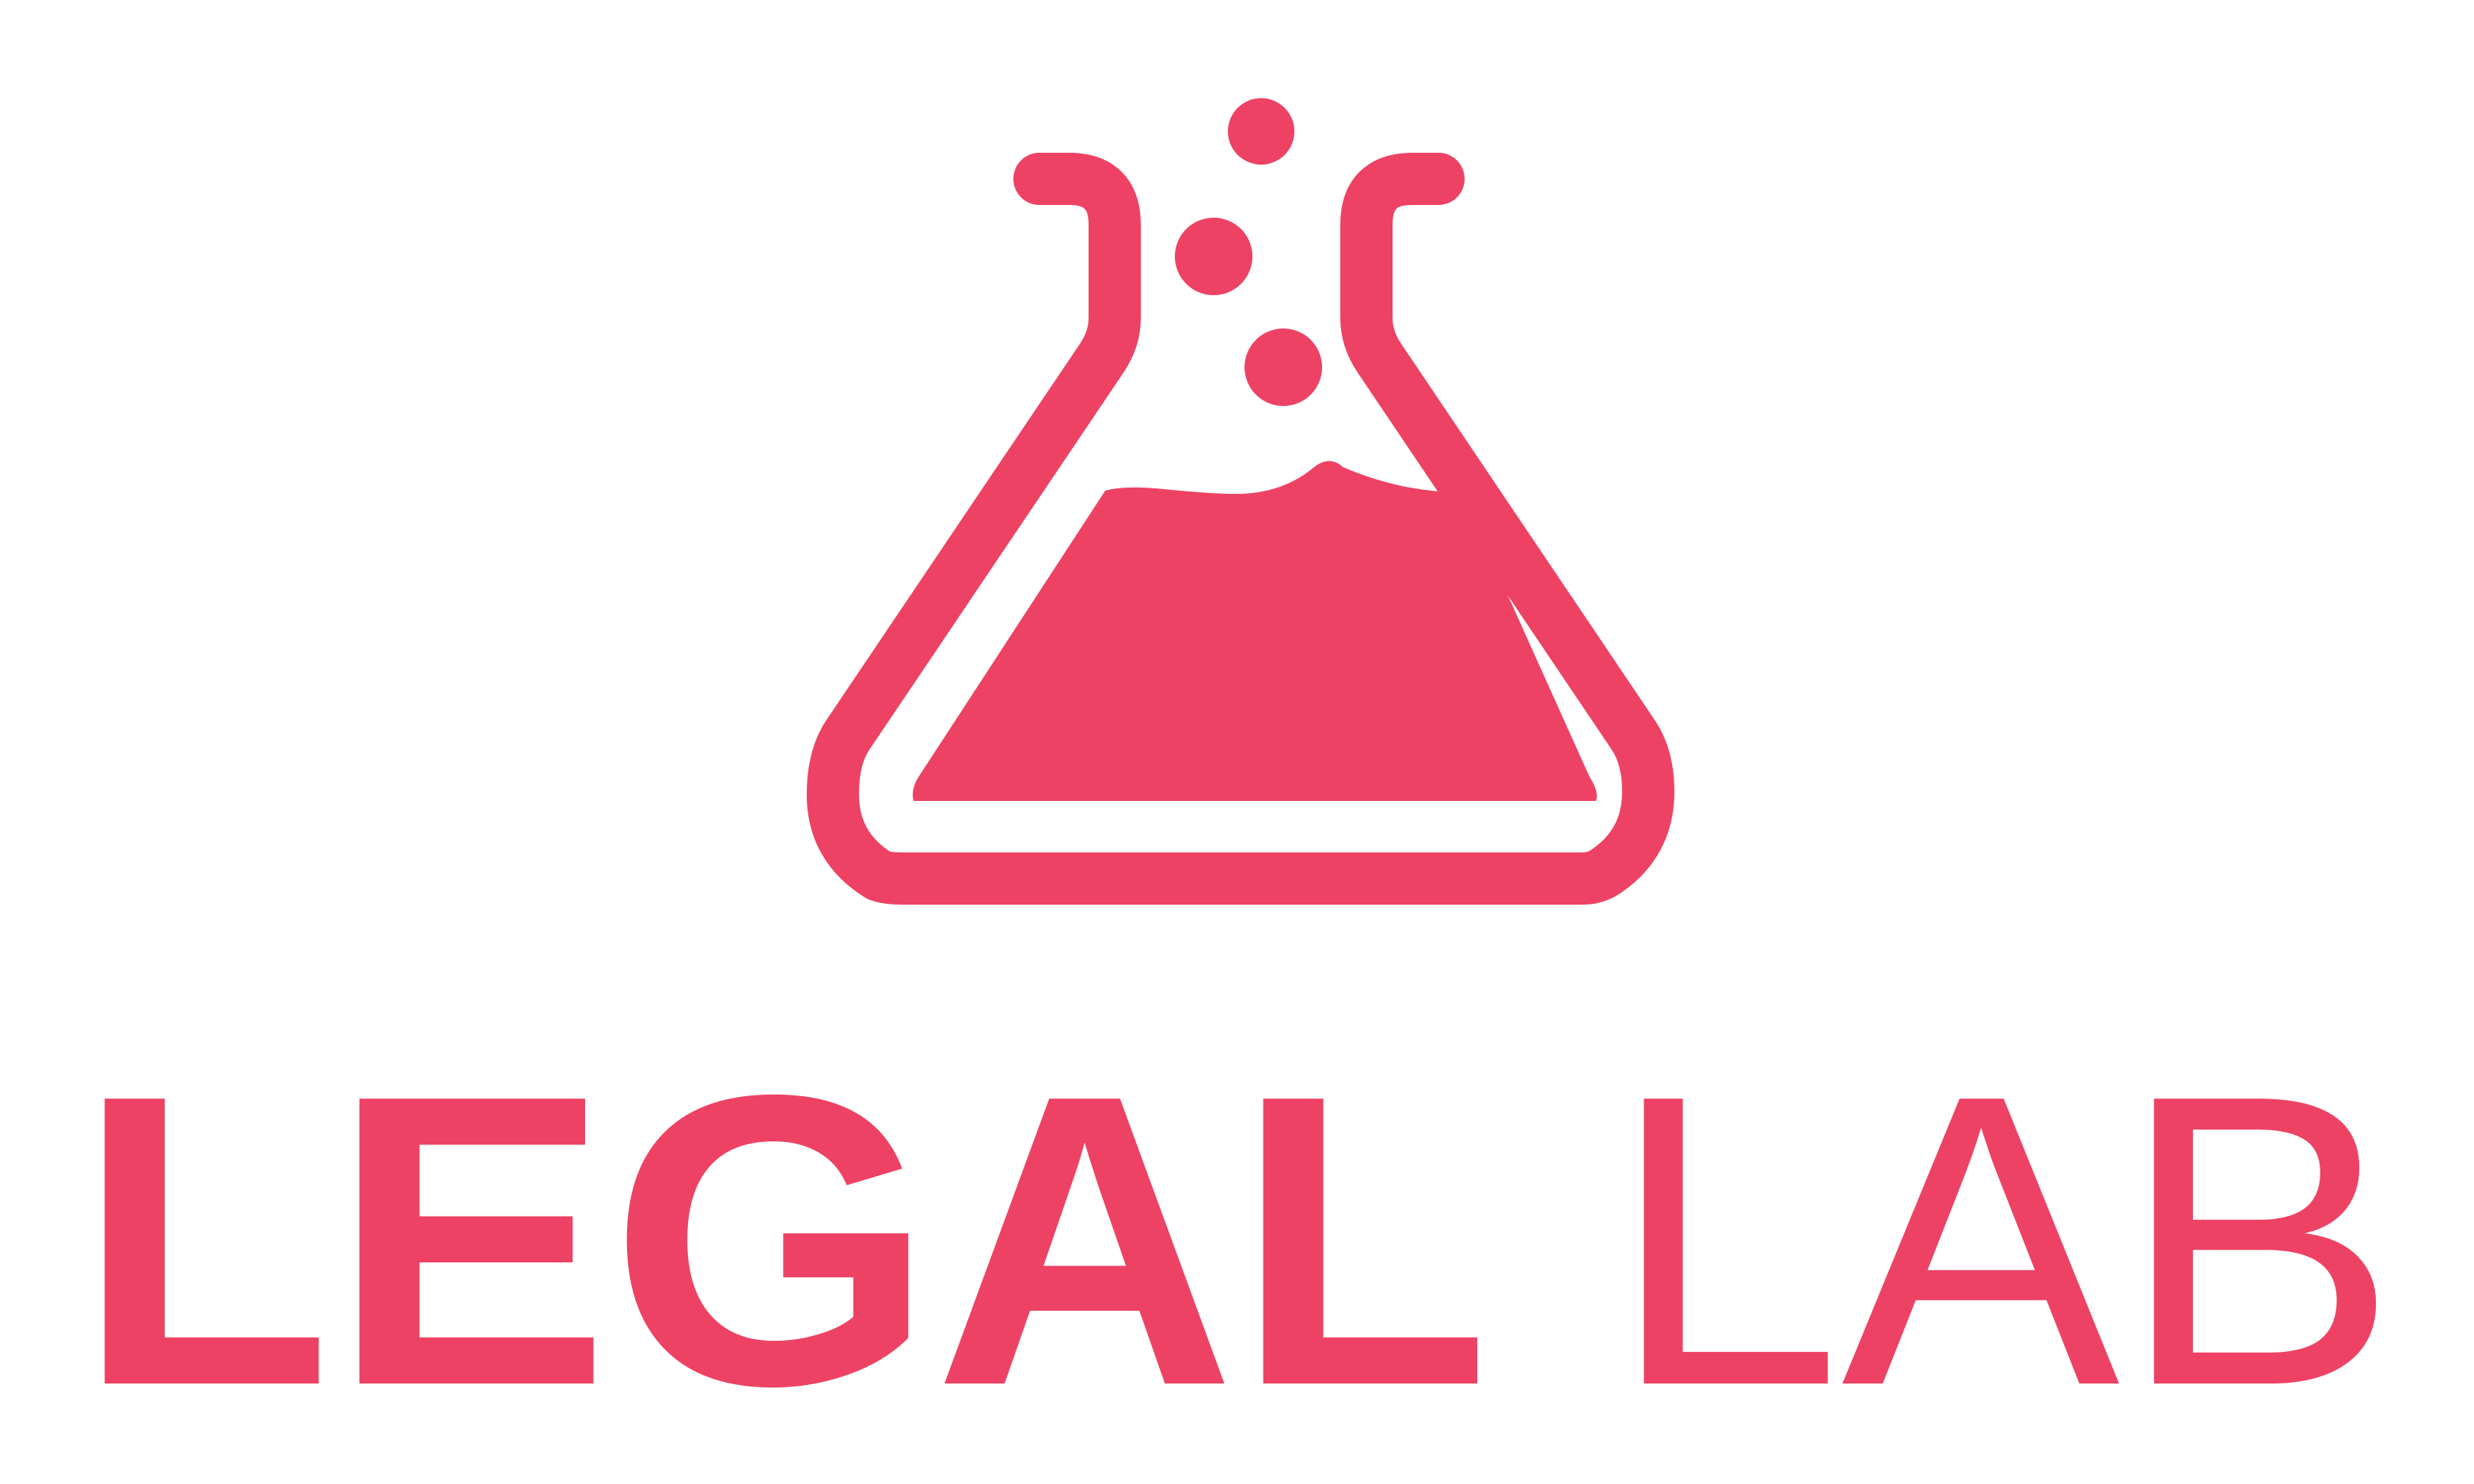  What do you see at coordinates (2004, 1240) in the screenshot?
I see `wordmark-light: LAB` at bounding box center [2004, 1240].